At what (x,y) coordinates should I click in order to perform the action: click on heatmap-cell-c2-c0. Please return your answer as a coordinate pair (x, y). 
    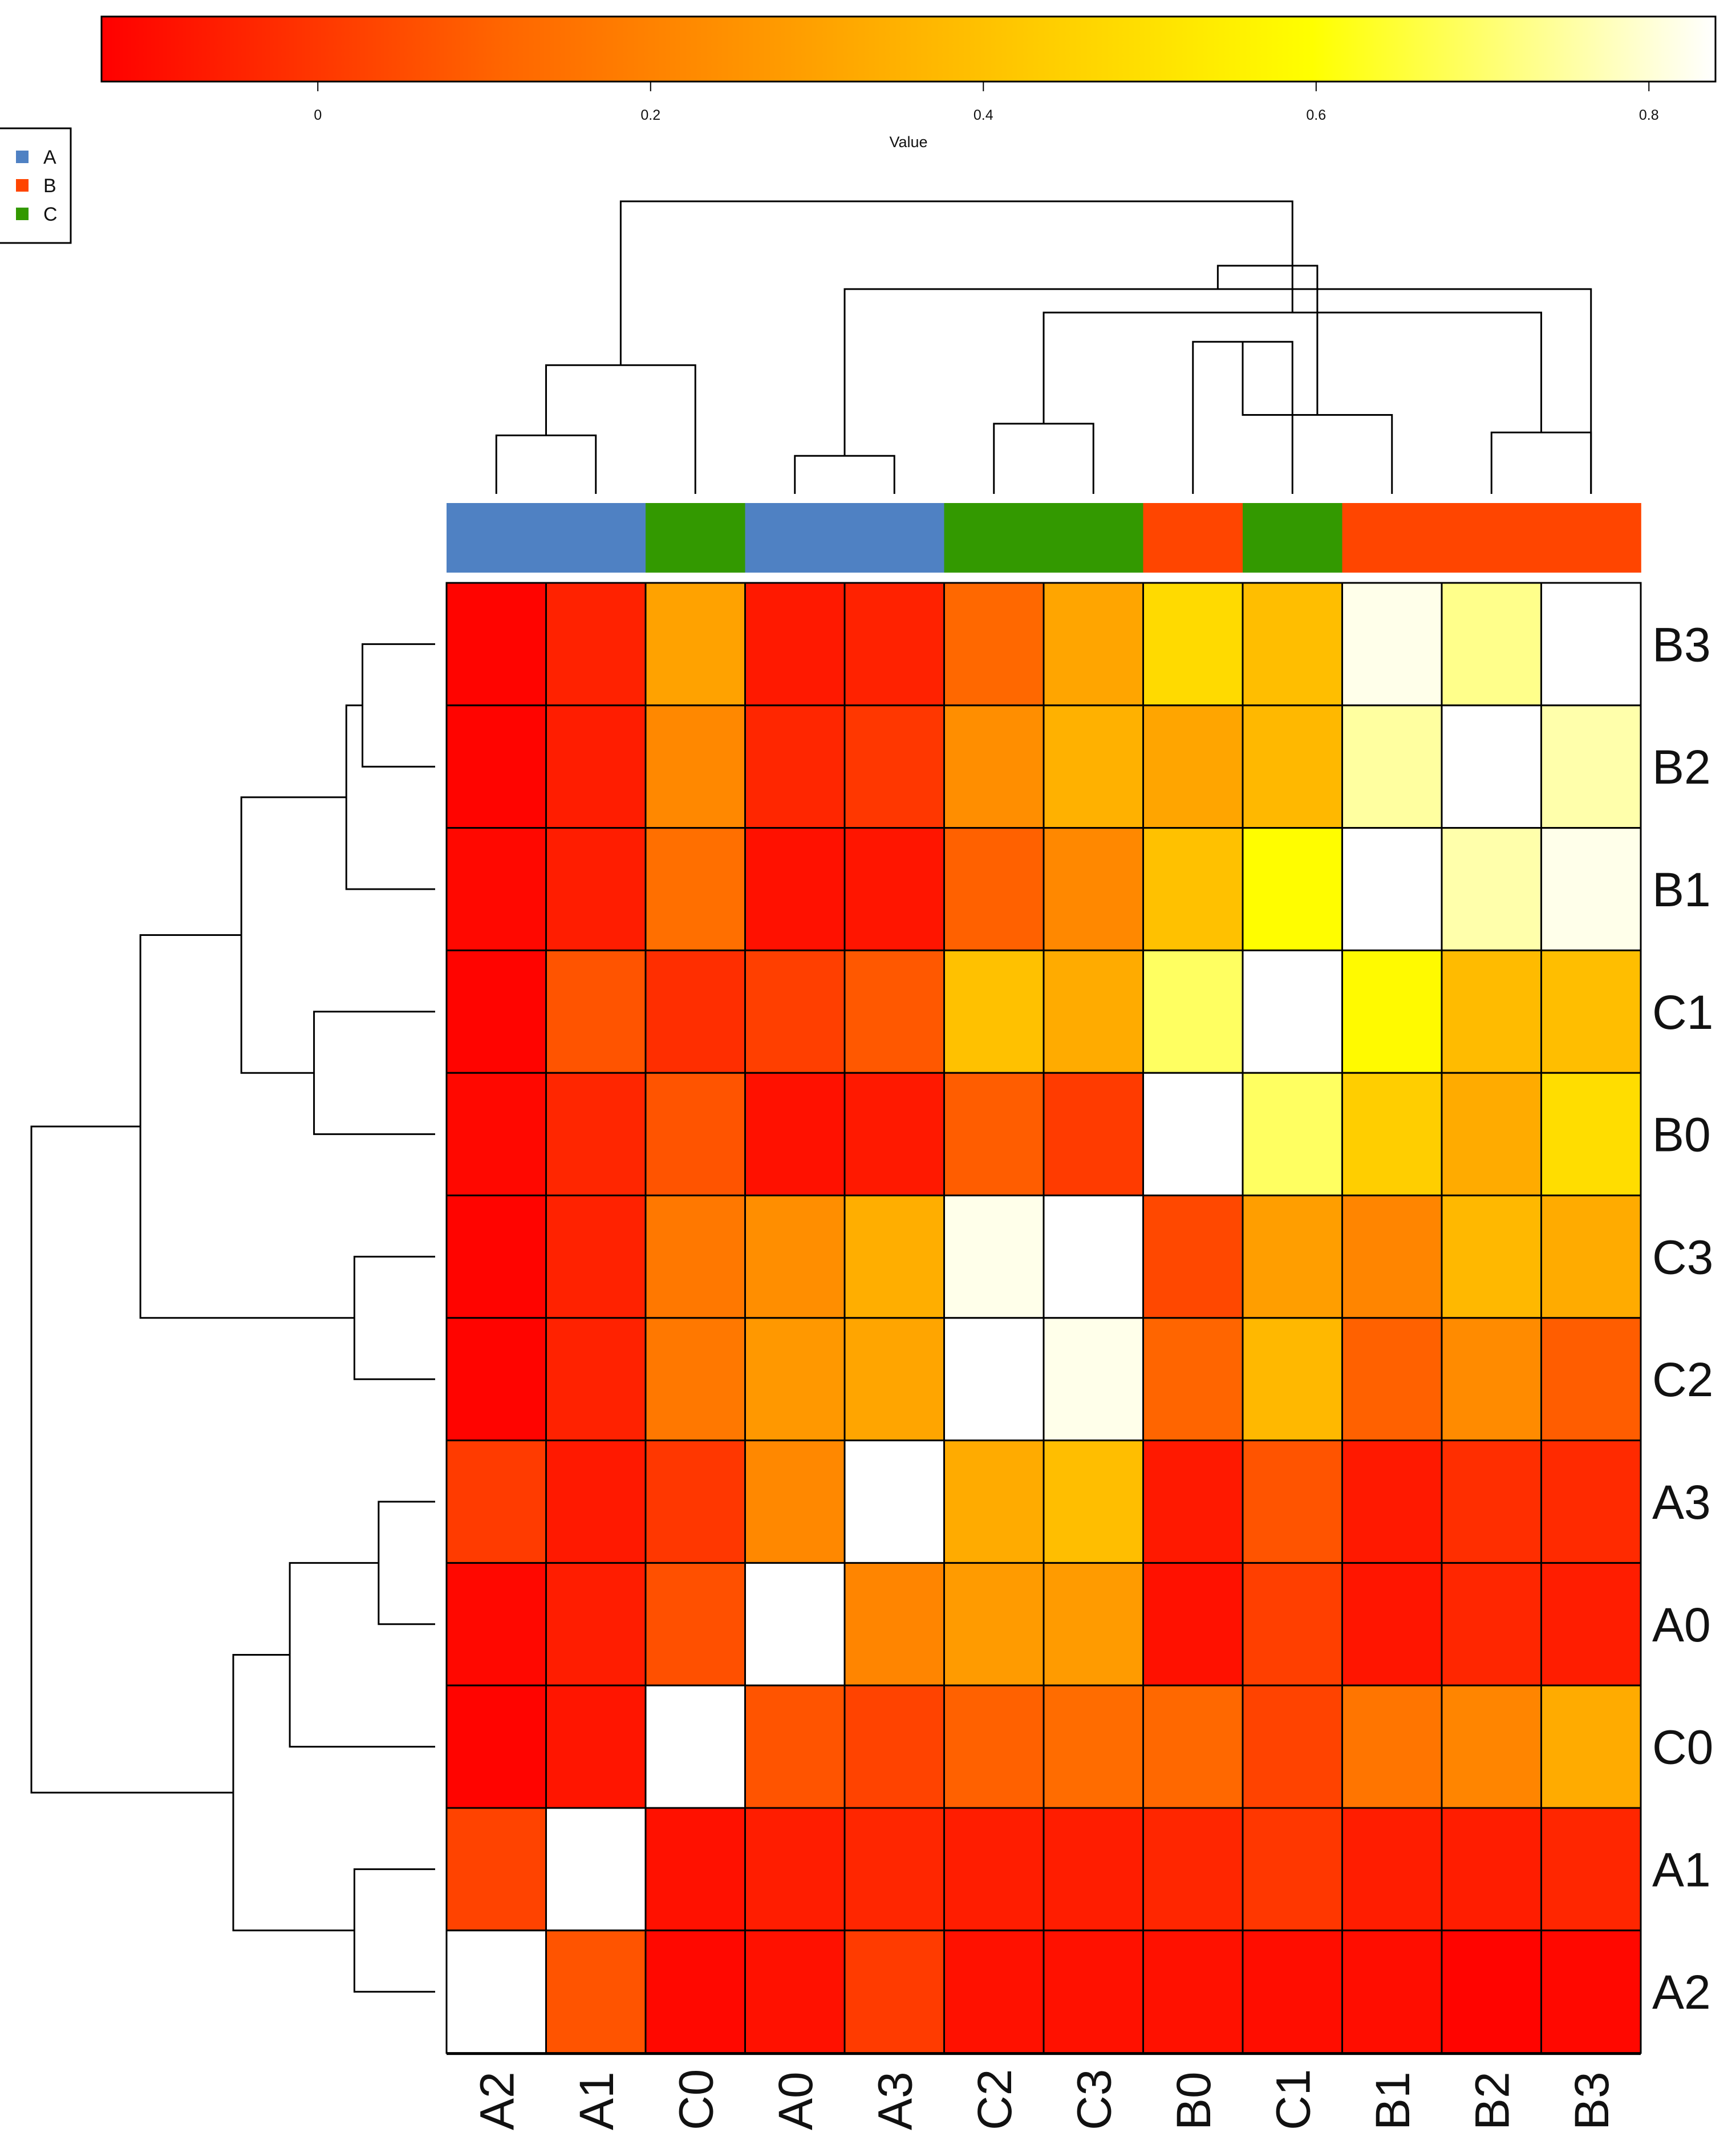
    Looking at the image, I should click on (695, 1379).